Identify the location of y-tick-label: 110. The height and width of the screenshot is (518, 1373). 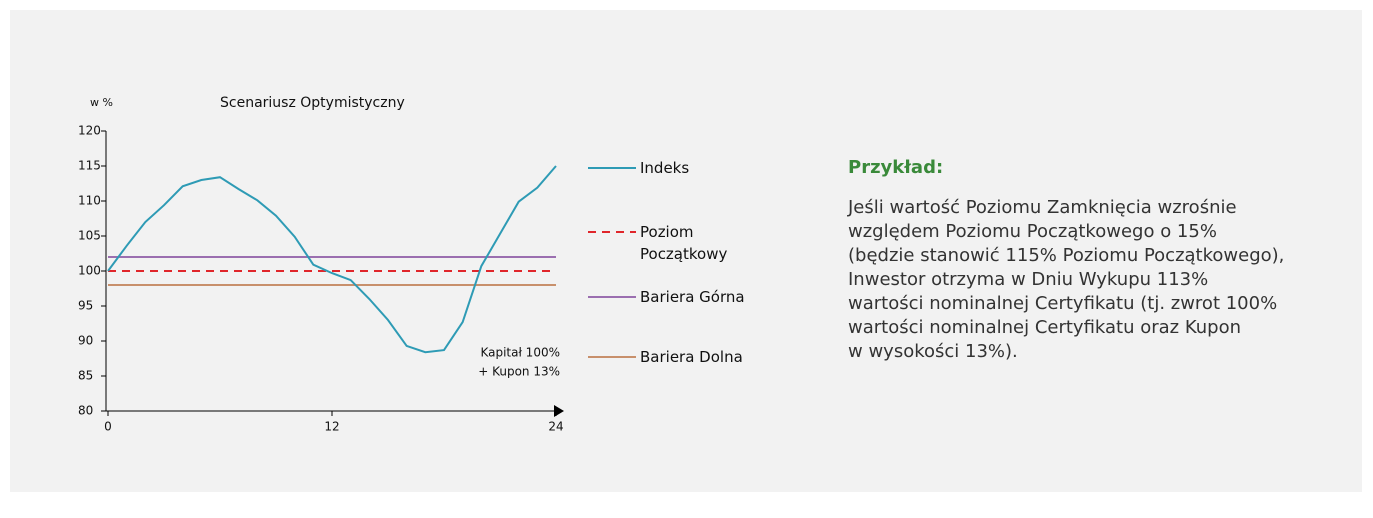
(89, 201).